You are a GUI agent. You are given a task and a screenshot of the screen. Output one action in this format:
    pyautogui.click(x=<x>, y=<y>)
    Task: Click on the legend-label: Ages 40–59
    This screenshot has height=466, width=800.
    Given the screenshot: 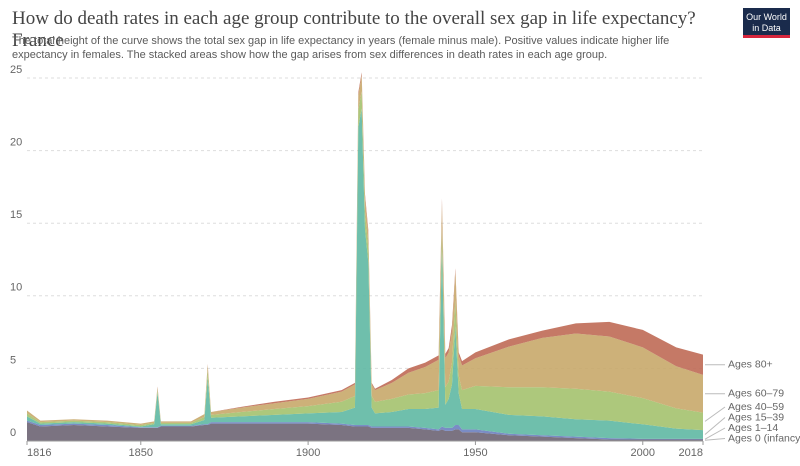 What is the action you would take?
    pyautogui.click(x=756, y=407)
    